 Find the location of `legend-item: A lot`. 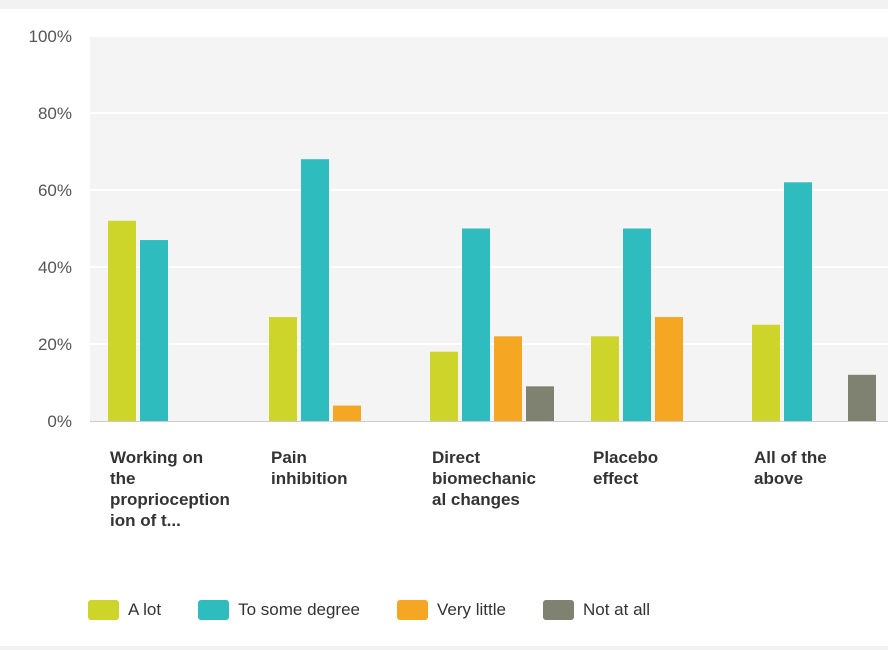

legend-item: A lot is located at coordinates (124, 610).